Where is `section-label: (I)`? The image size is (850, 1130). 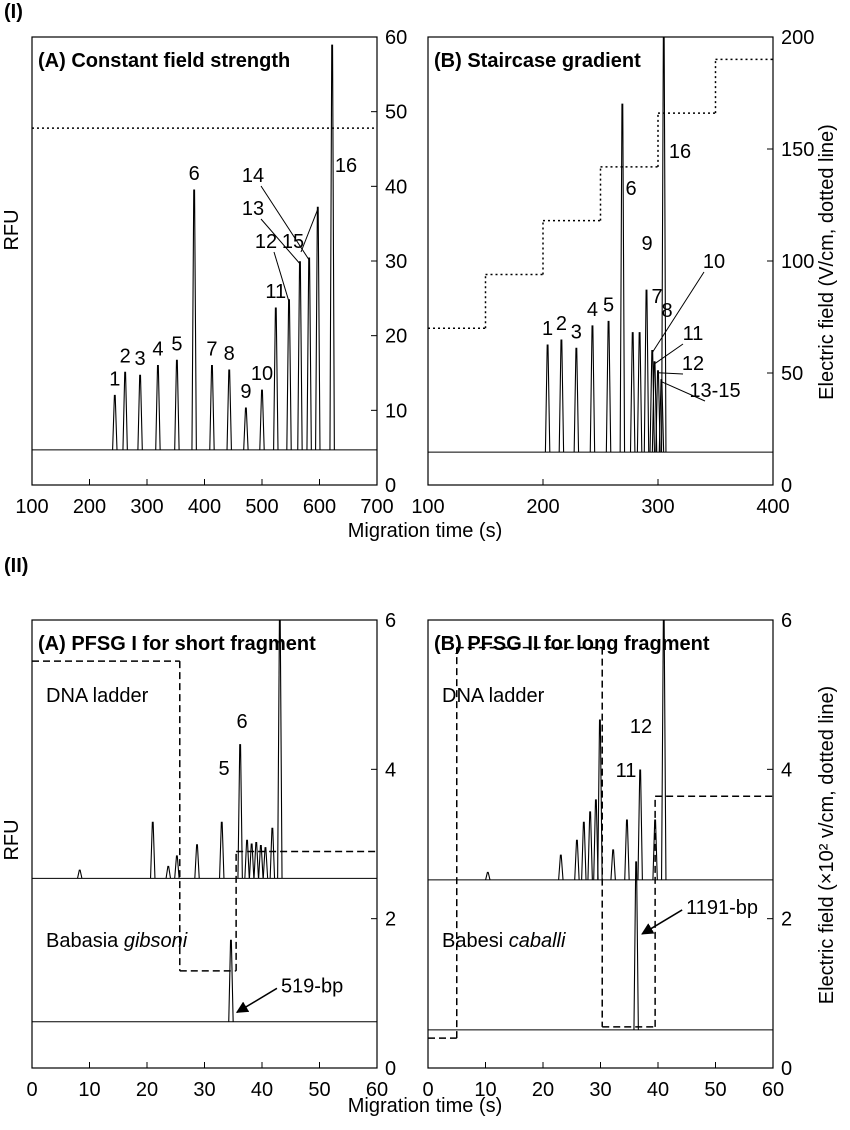 section-label: (I) is located at coordinates (13, 12).